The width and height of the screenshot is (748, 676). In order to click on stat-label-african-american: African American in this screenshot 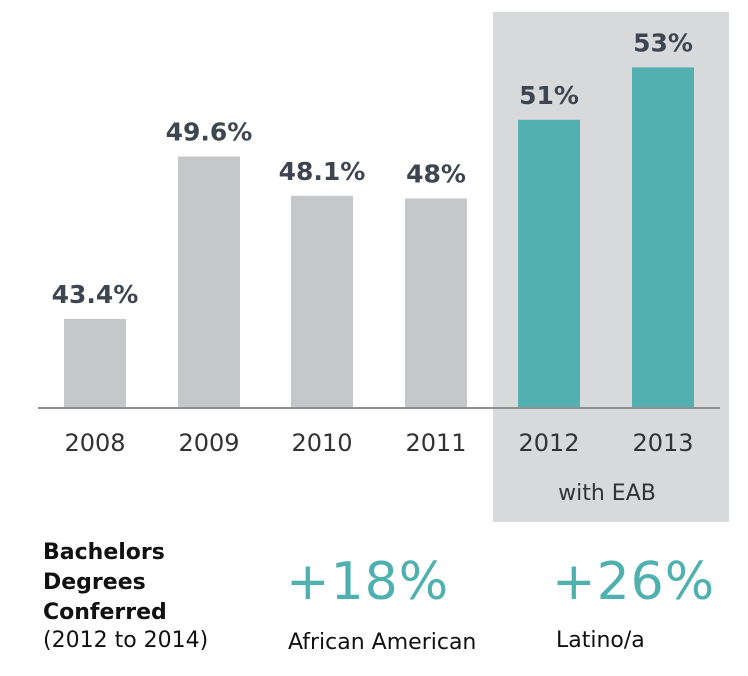, I will do `click(382, 642)`.